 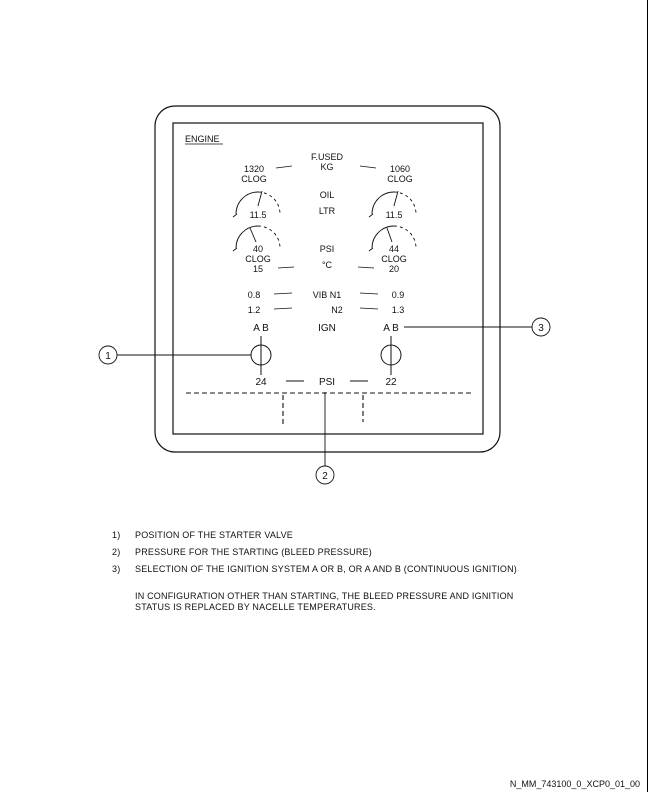 I want to click on right-bleed-psi-value: 22, so click(x=391, y=382).